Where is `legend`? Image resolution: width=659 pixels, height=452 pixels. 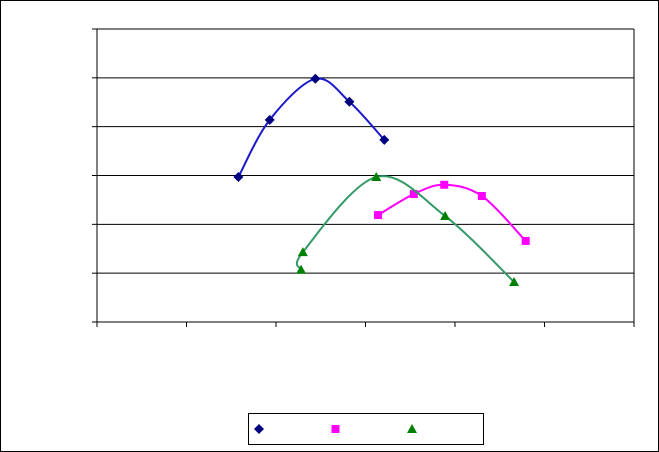
legend is located at coordinates (366, 429).